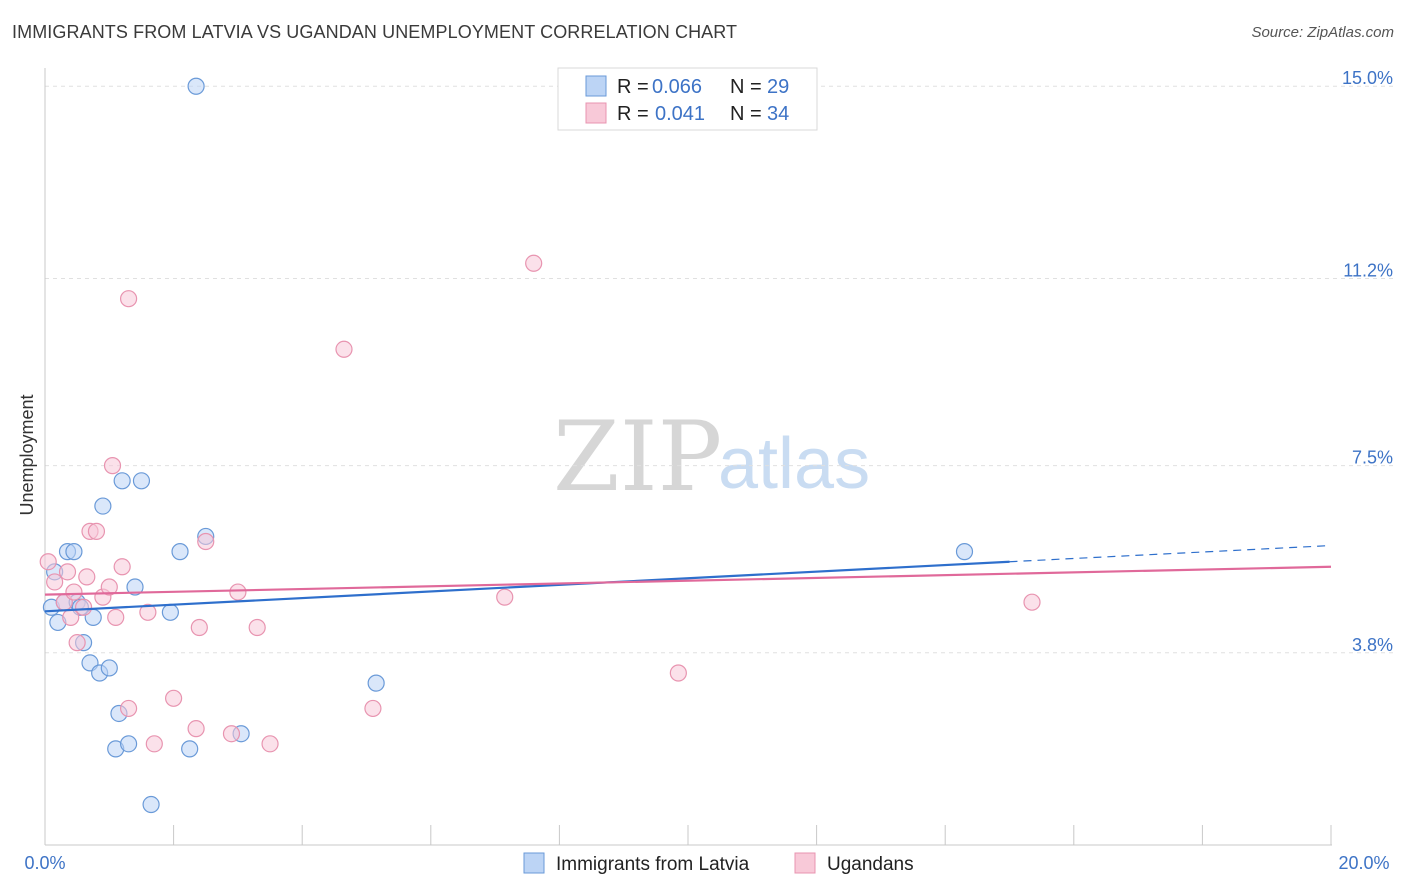  Describe the element at coordinates (687, 99) in the screenshot. I see `correlation-legend: R = 0.066 N = 29 R = 0.041 N = 34` at that location.